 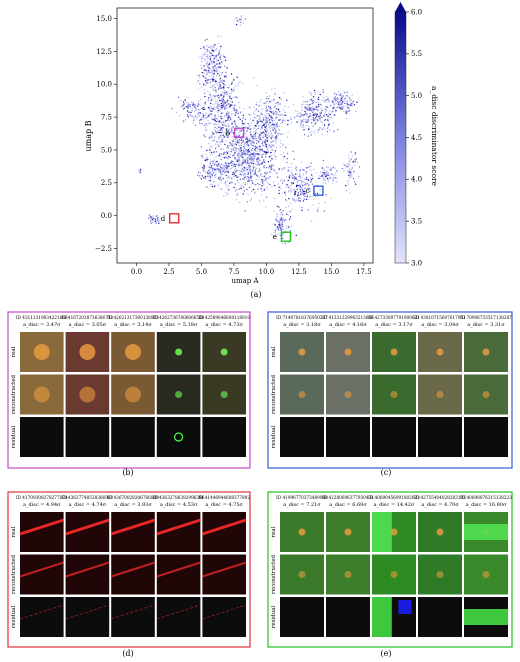 What do you see at coordinates (440, 532) in the screenshot?
I see `source-blob` at bounding box center [440, 532].